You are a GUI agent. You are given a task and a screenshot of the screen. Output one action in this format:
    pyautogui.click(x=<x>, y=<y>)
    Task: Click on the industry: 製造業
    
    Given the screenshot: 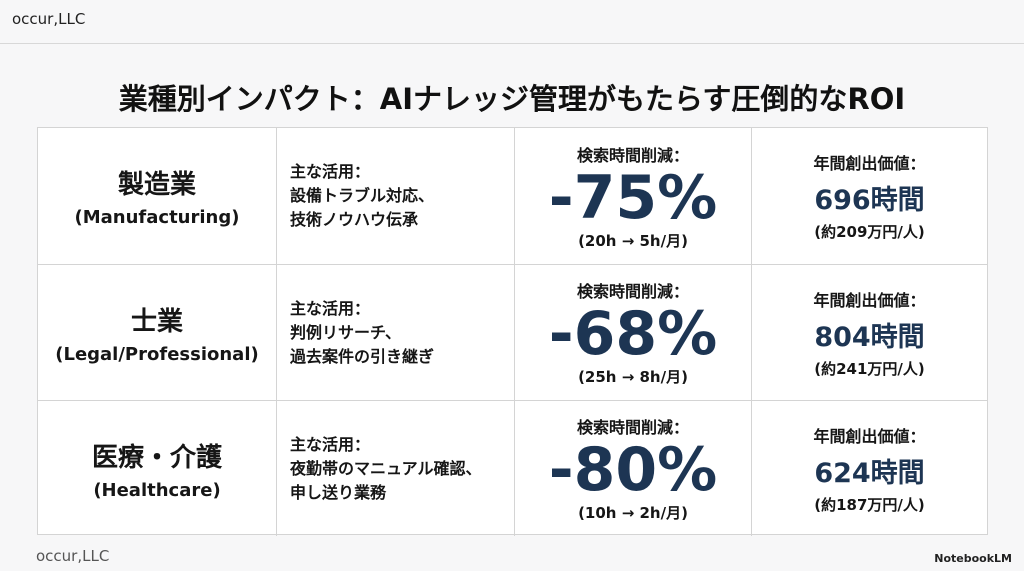 What is the action you would take?
    pyautogui.click(x=156, y=185)
    